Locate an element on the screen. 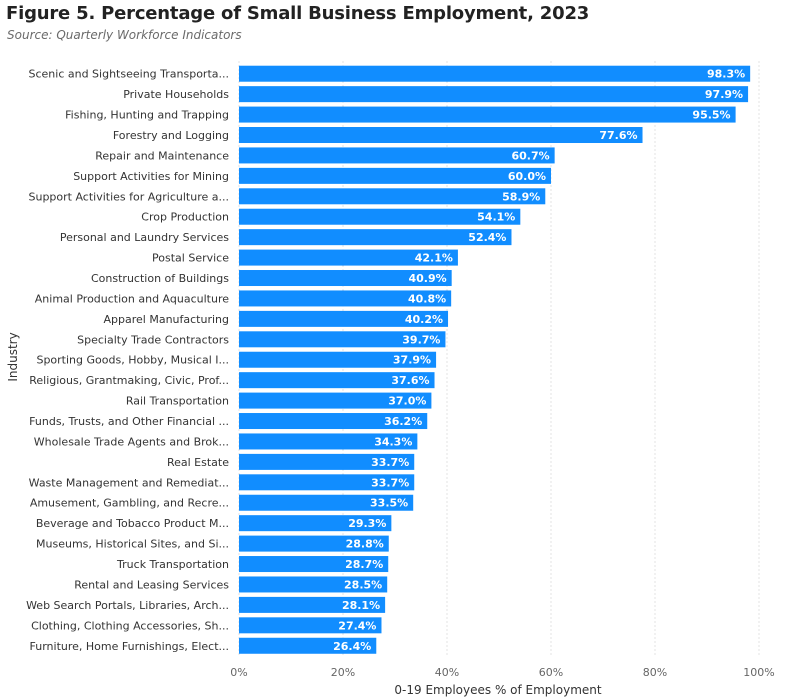 This screenshot has width=801, height=698. value-label: 37.6% is located at coordinates (410, 380).